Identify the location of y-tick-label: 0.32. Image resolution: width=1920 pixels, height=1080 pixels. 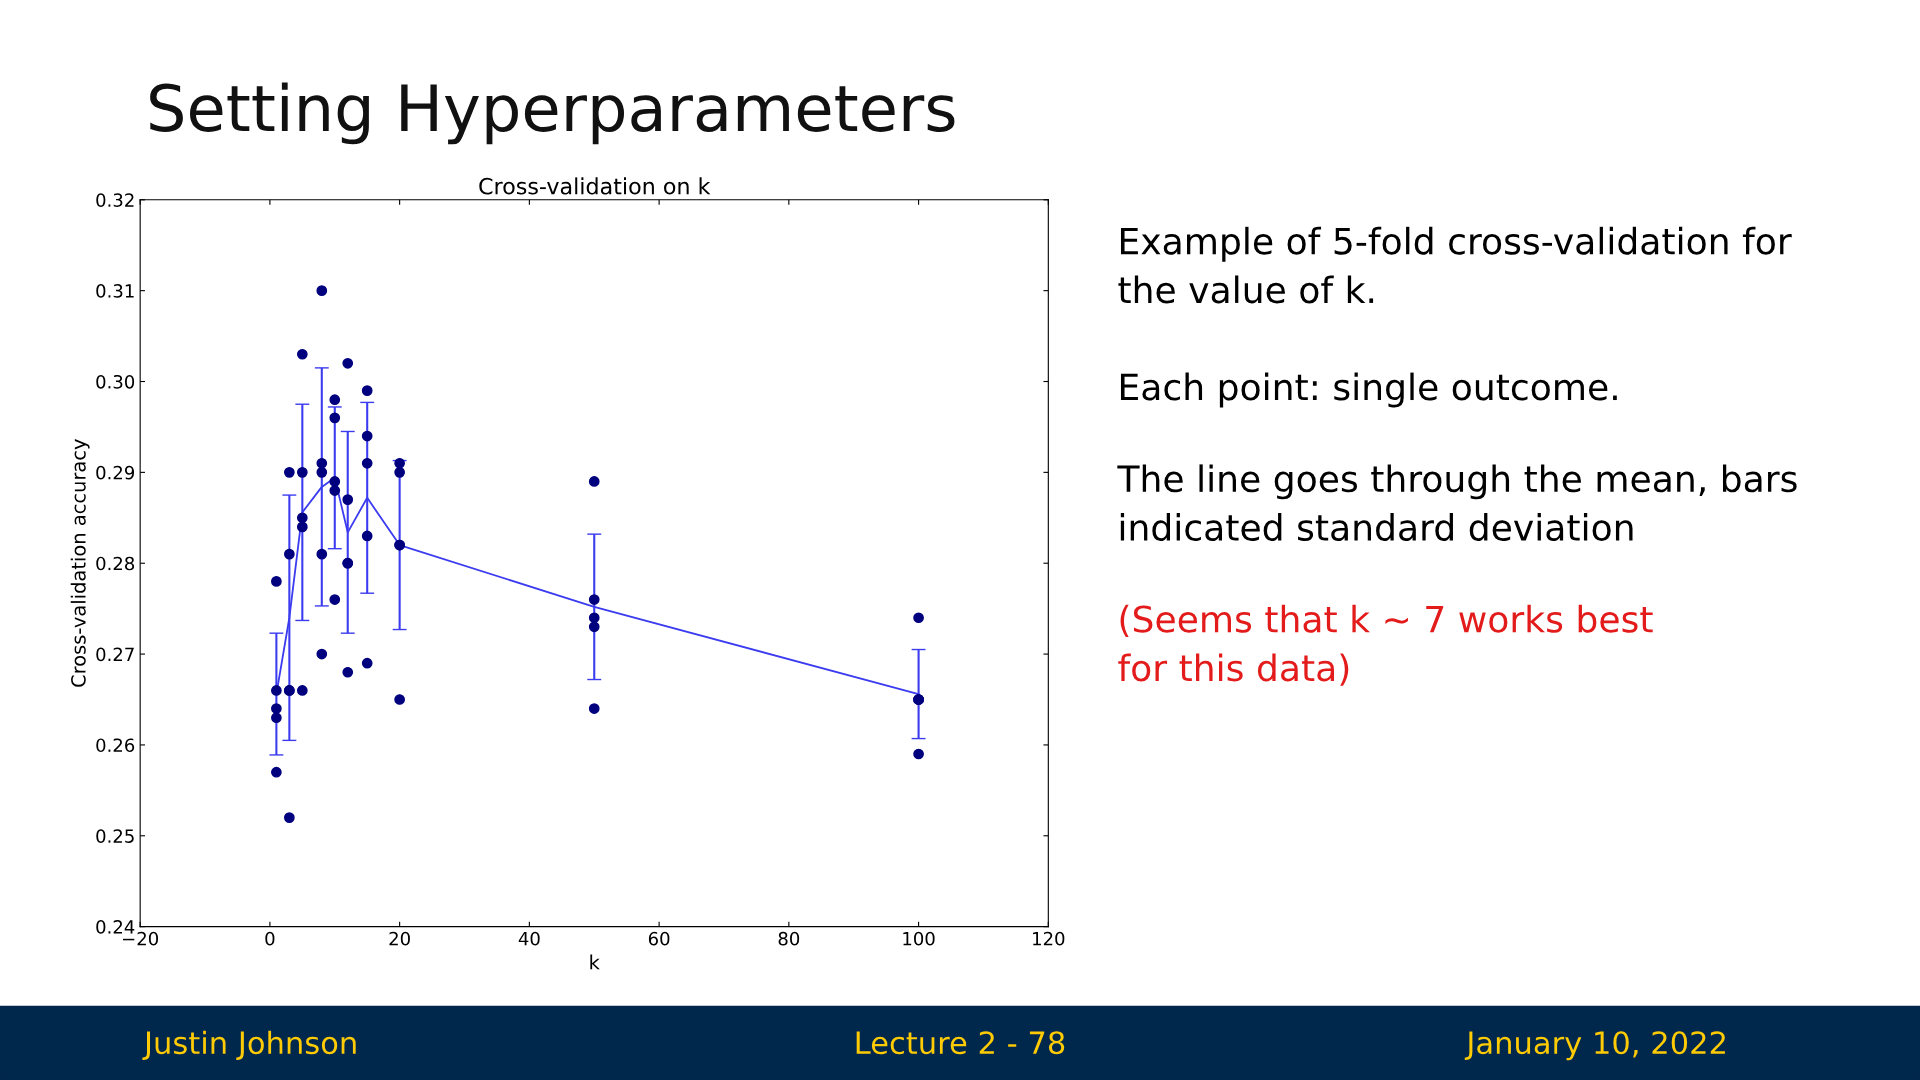
(115, 200).